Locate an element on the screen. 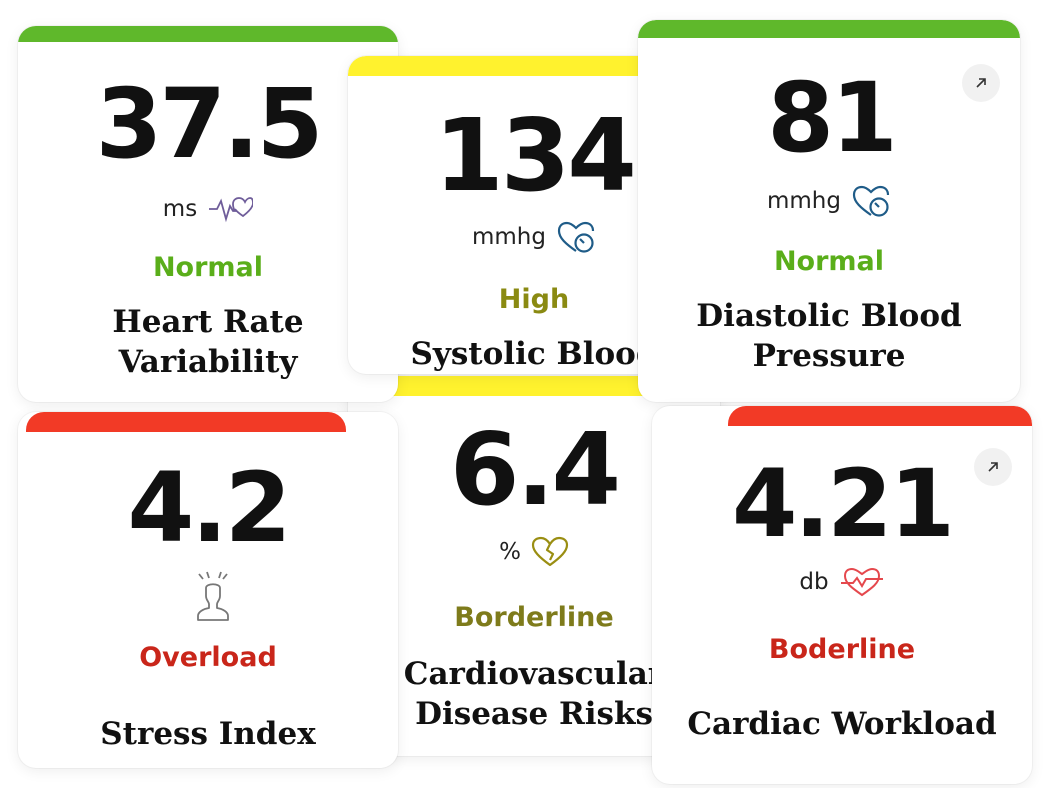 This screenshot has height=788, width=1050. metric-title-line2: Pressure is located at coordinates (829, 356).